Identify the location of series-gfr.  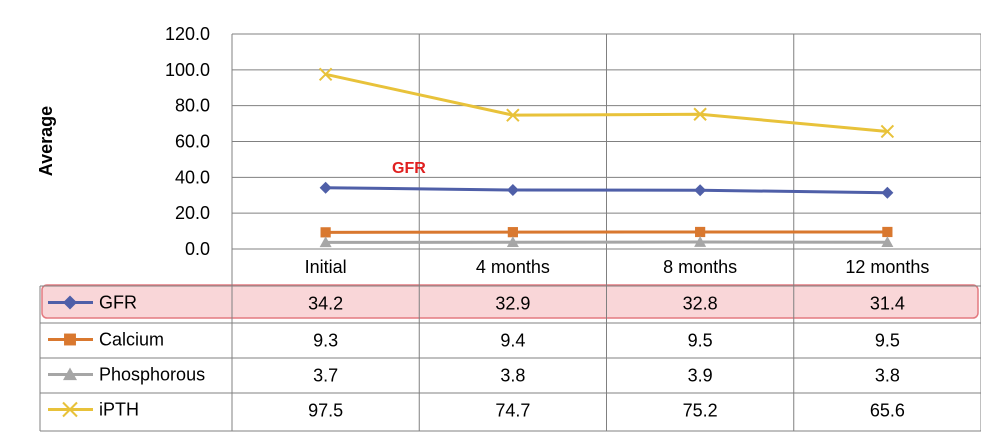
(606, 190).